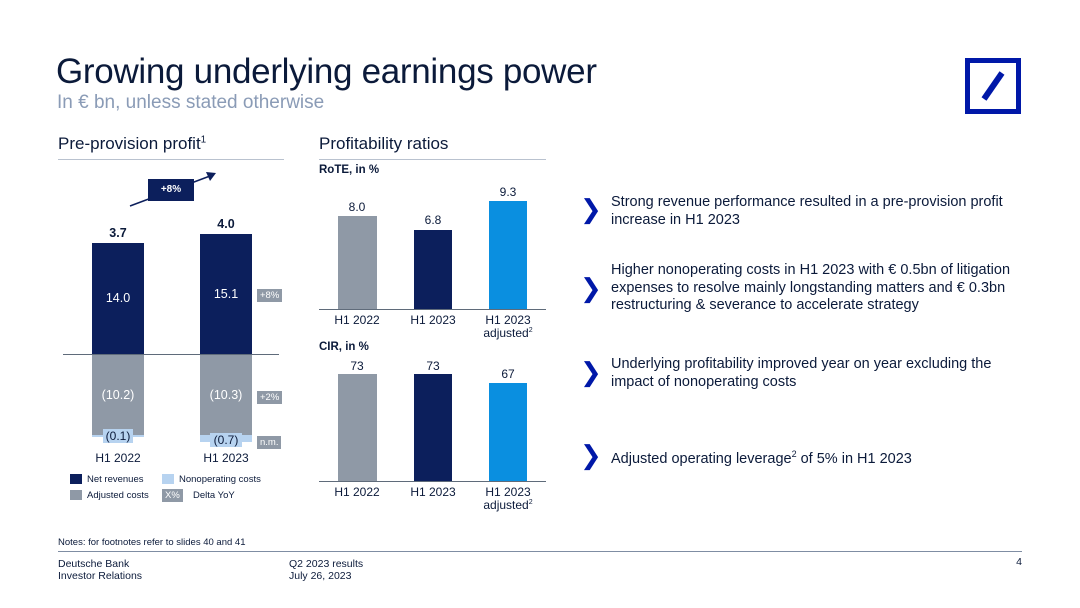 The width and height of the screenshot is (1080, 608). Describe the element at coordinates (357, 492) in the screenshot. I see `cir-category-label: H1 2022` at that location.